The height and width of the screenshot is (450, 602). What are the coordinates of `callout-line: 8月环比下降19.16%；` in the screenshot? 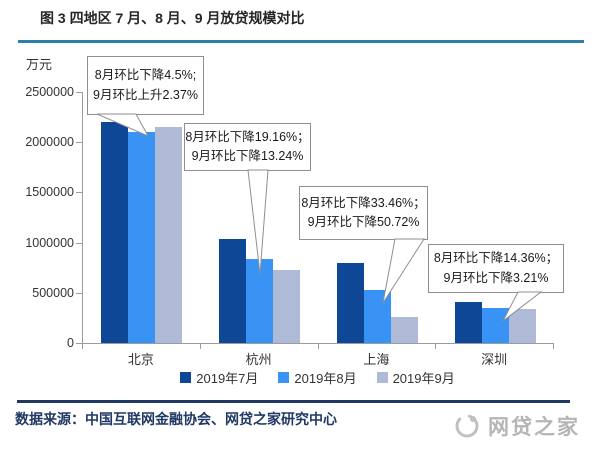 It's located at (247, 136).